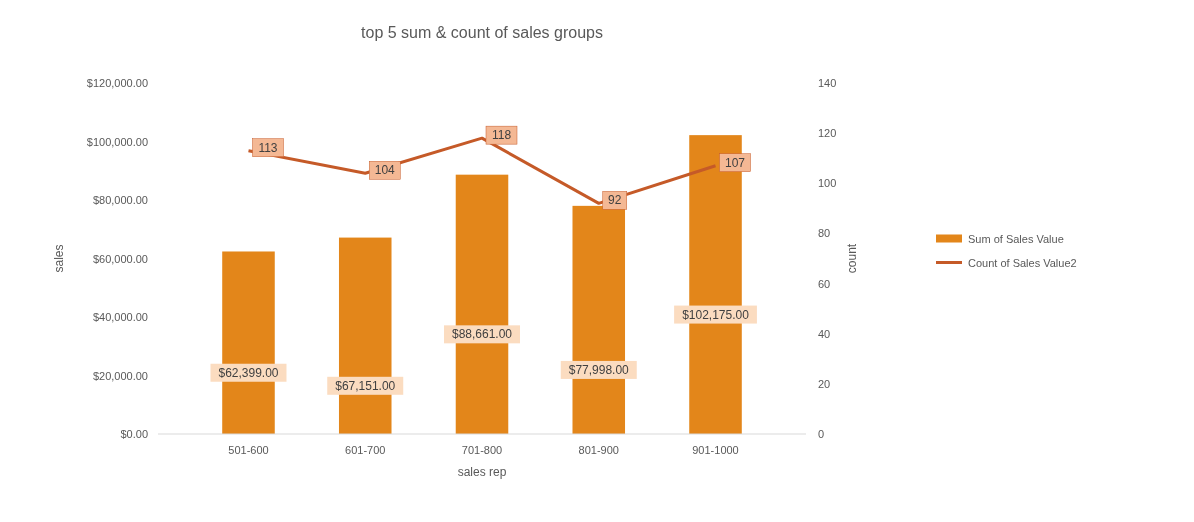  What do you see at coordinates (482, 450) in the screenshot?
I see `x-tick-label: 701-800` at bounding box center [482, 450].